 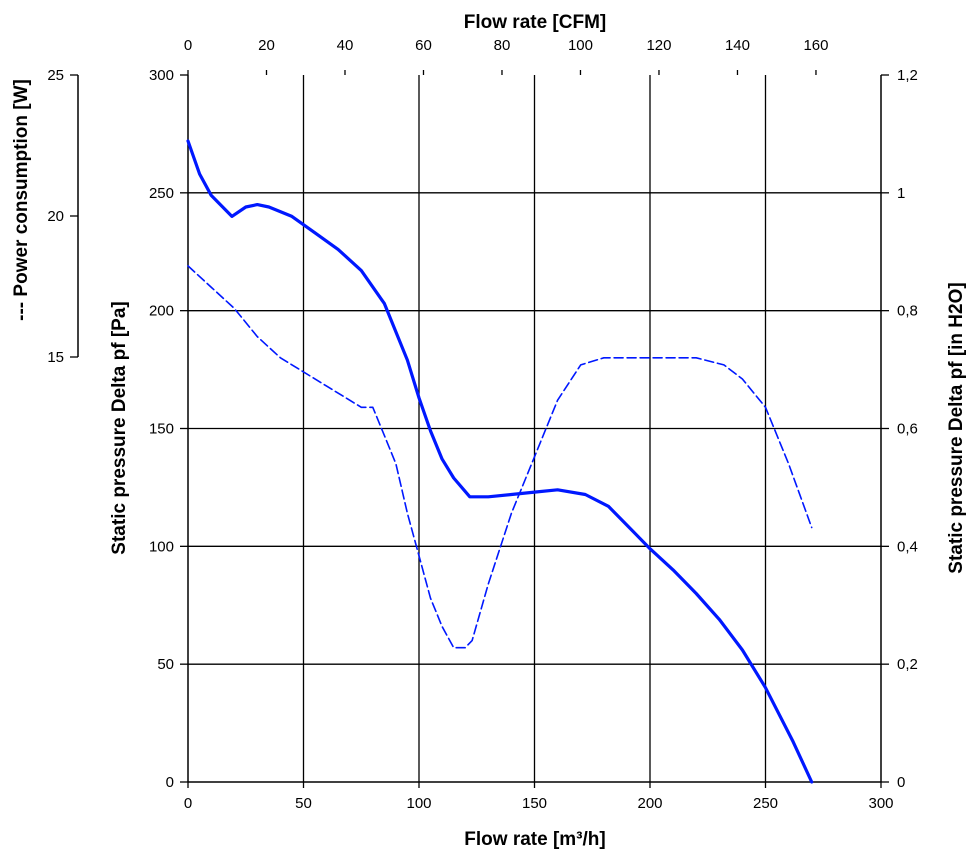 What do you see at coordinates (170, 782) in the screenshot?
I see `y-left-tick-label: 0` at bounding box center [170, 782].